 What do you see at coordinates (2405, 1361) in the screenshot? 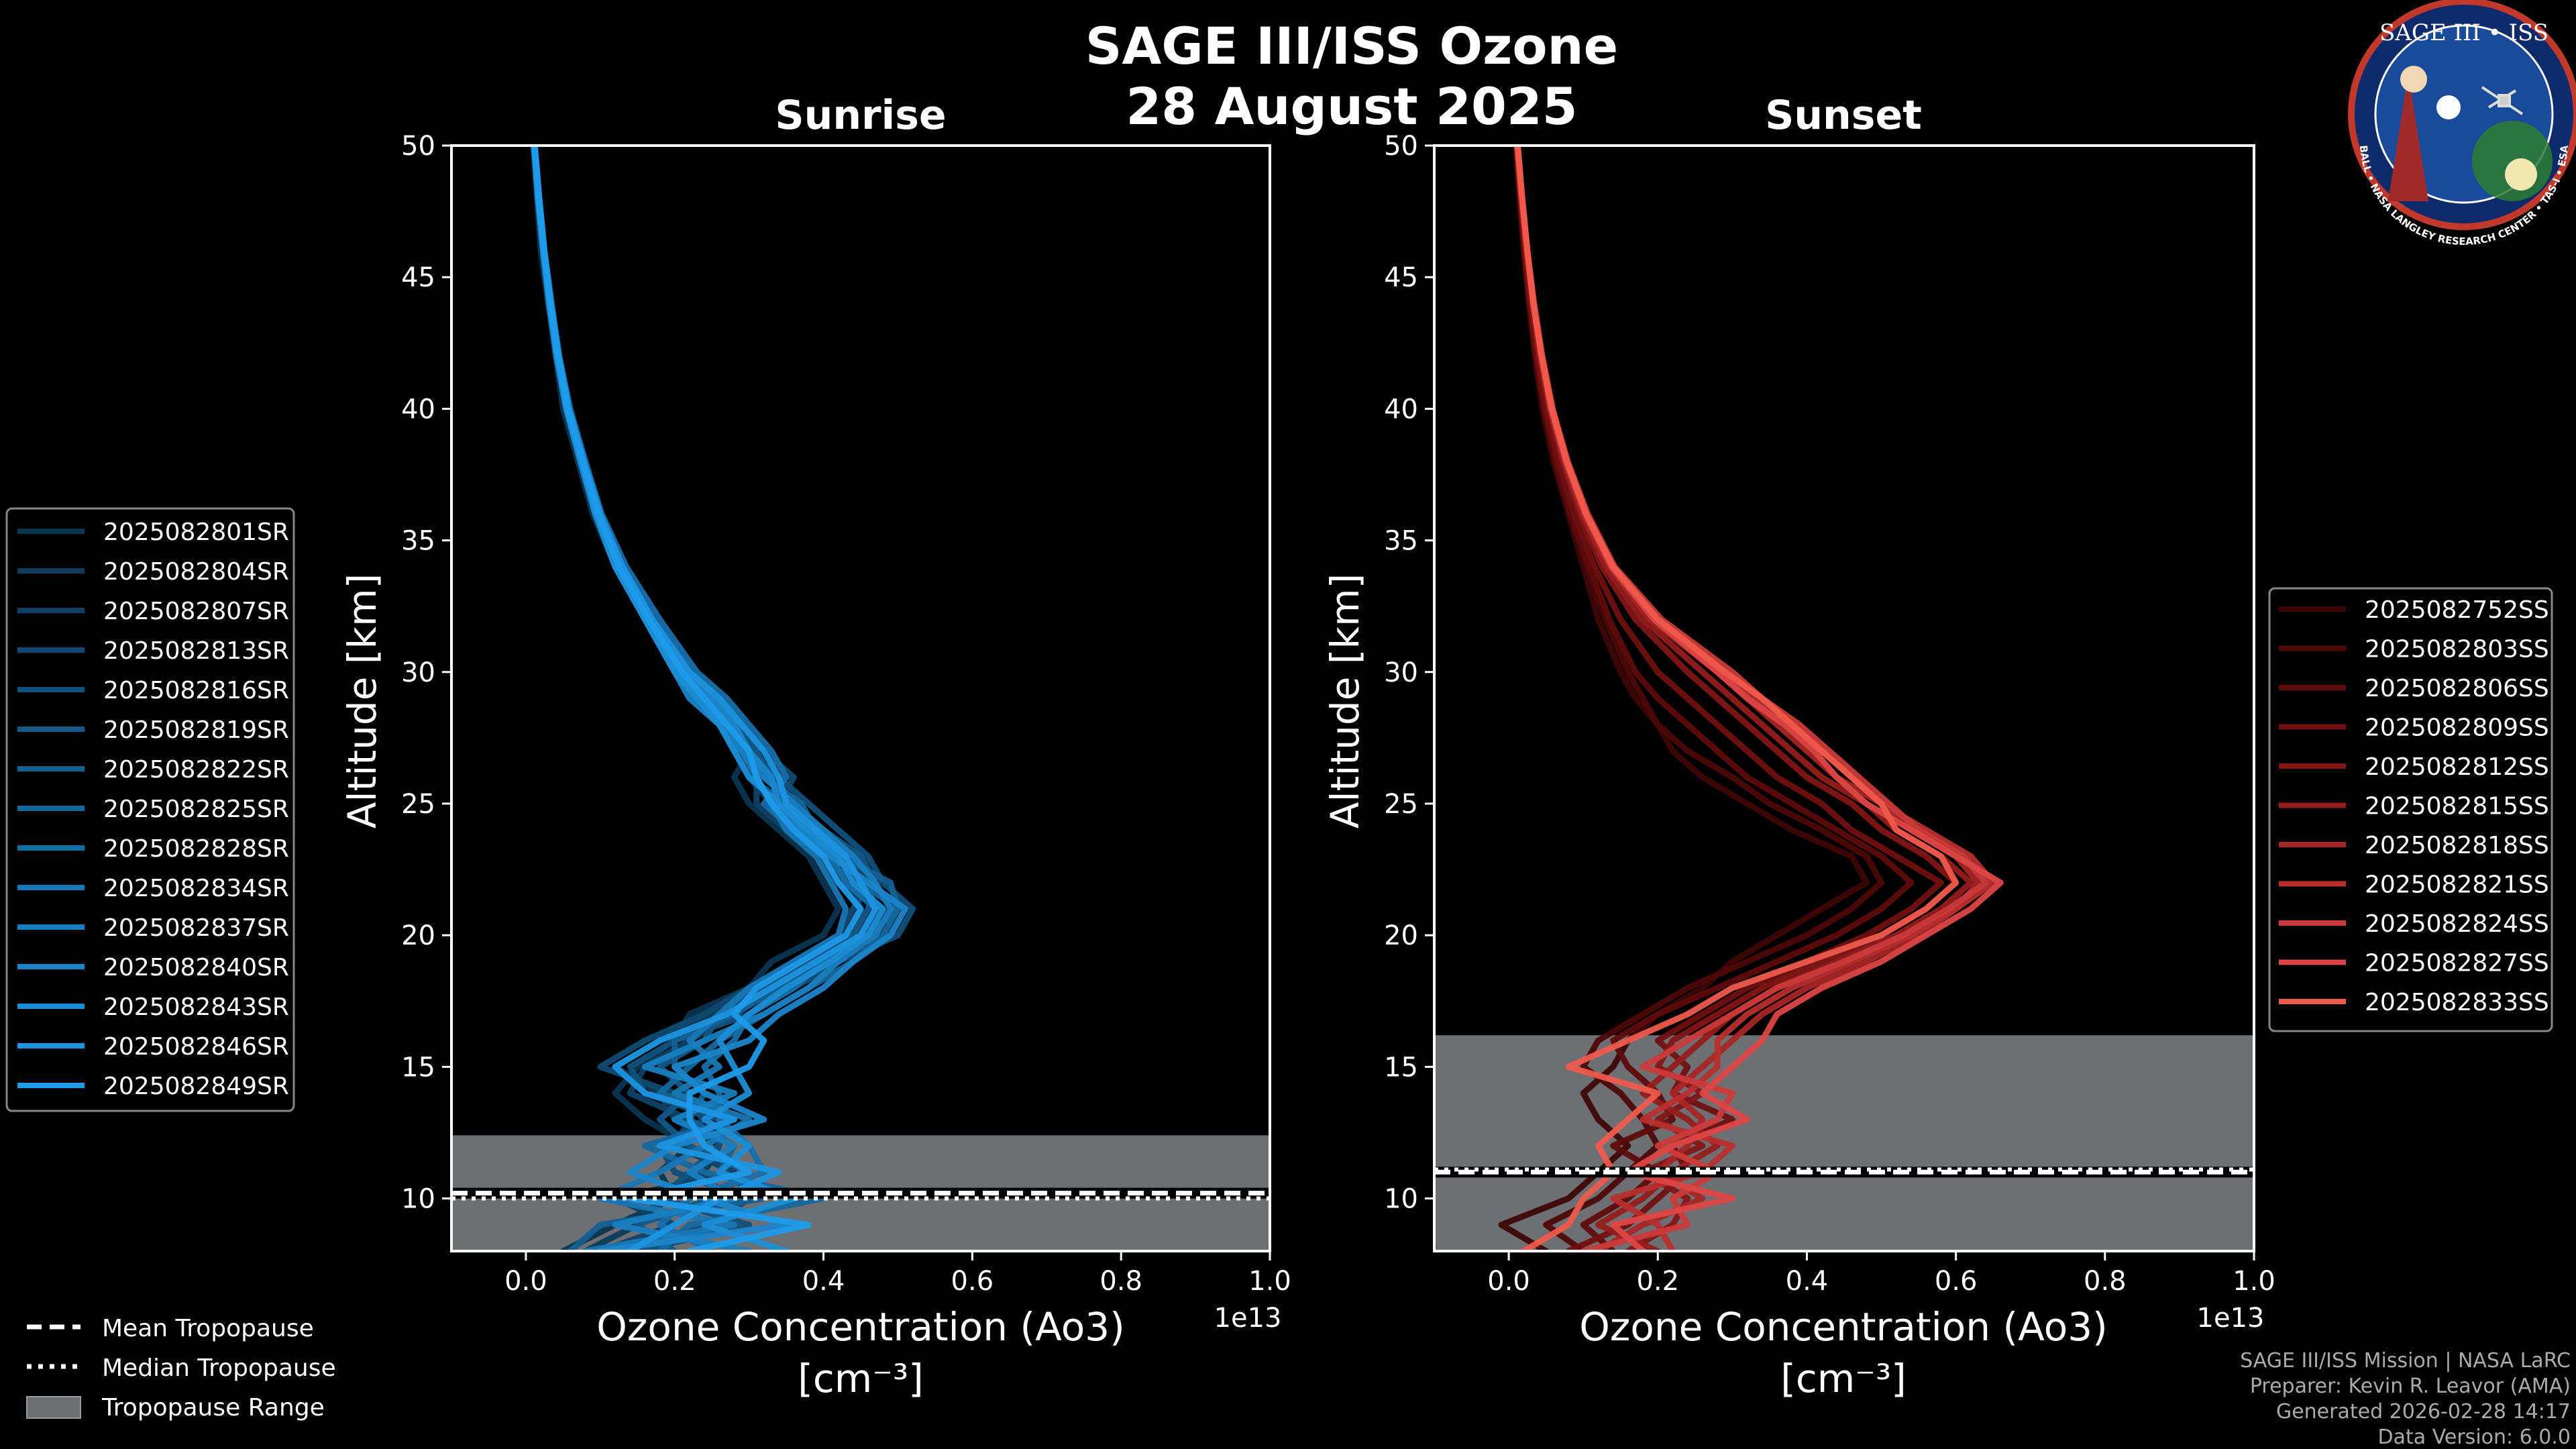
I see `footer-mission: SAGE III/ISS Mission | NASA LaRC` at bounding box center [2405, 1361].